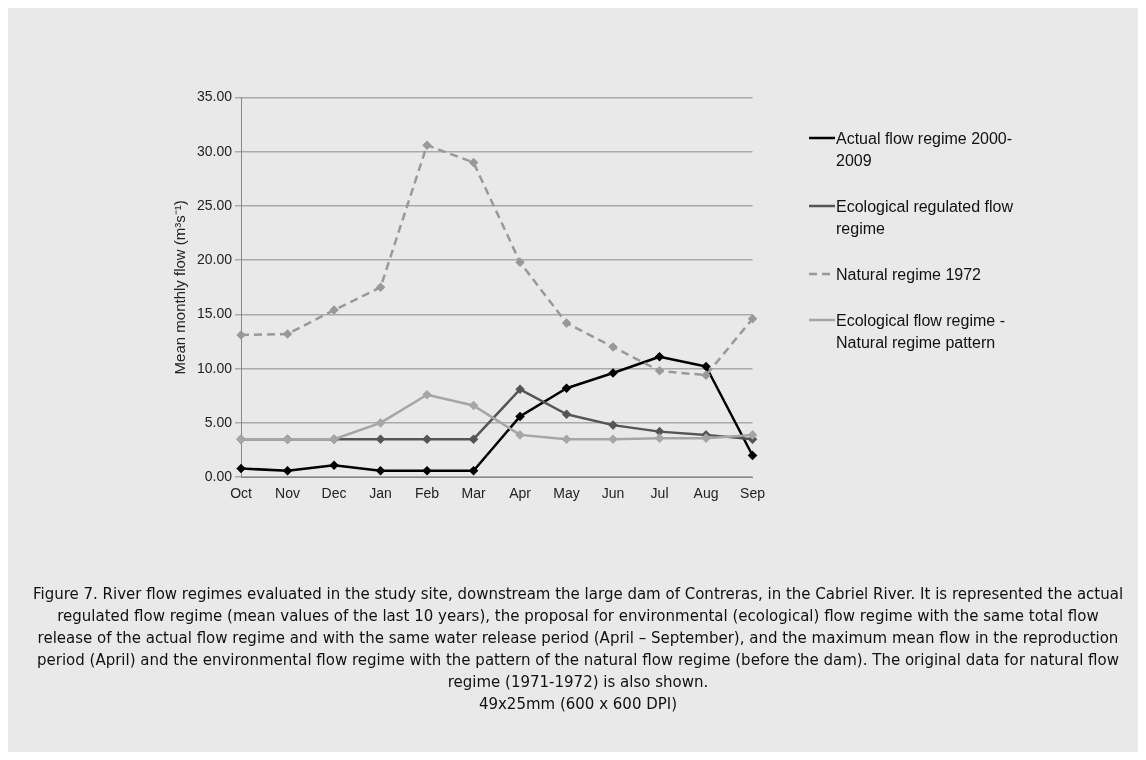 The height and width of the screenshot is (760, 1146). What do you see at coordinates (214, 259) in the screenshot?
I see `y-tick-label: 20.00` at bounding box center [214, 259].